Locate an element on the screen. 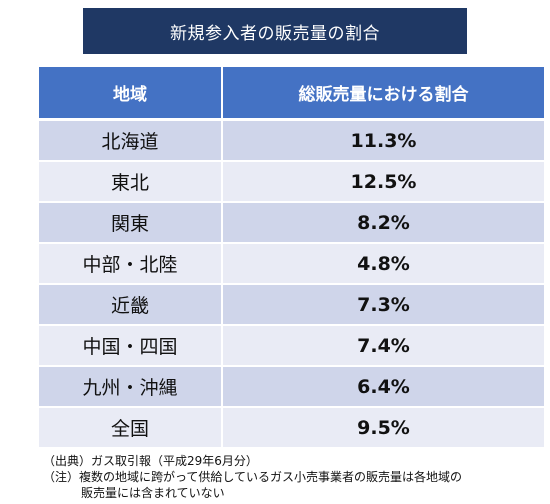  region-cell: 関東 is located at coordinates (130, 222).